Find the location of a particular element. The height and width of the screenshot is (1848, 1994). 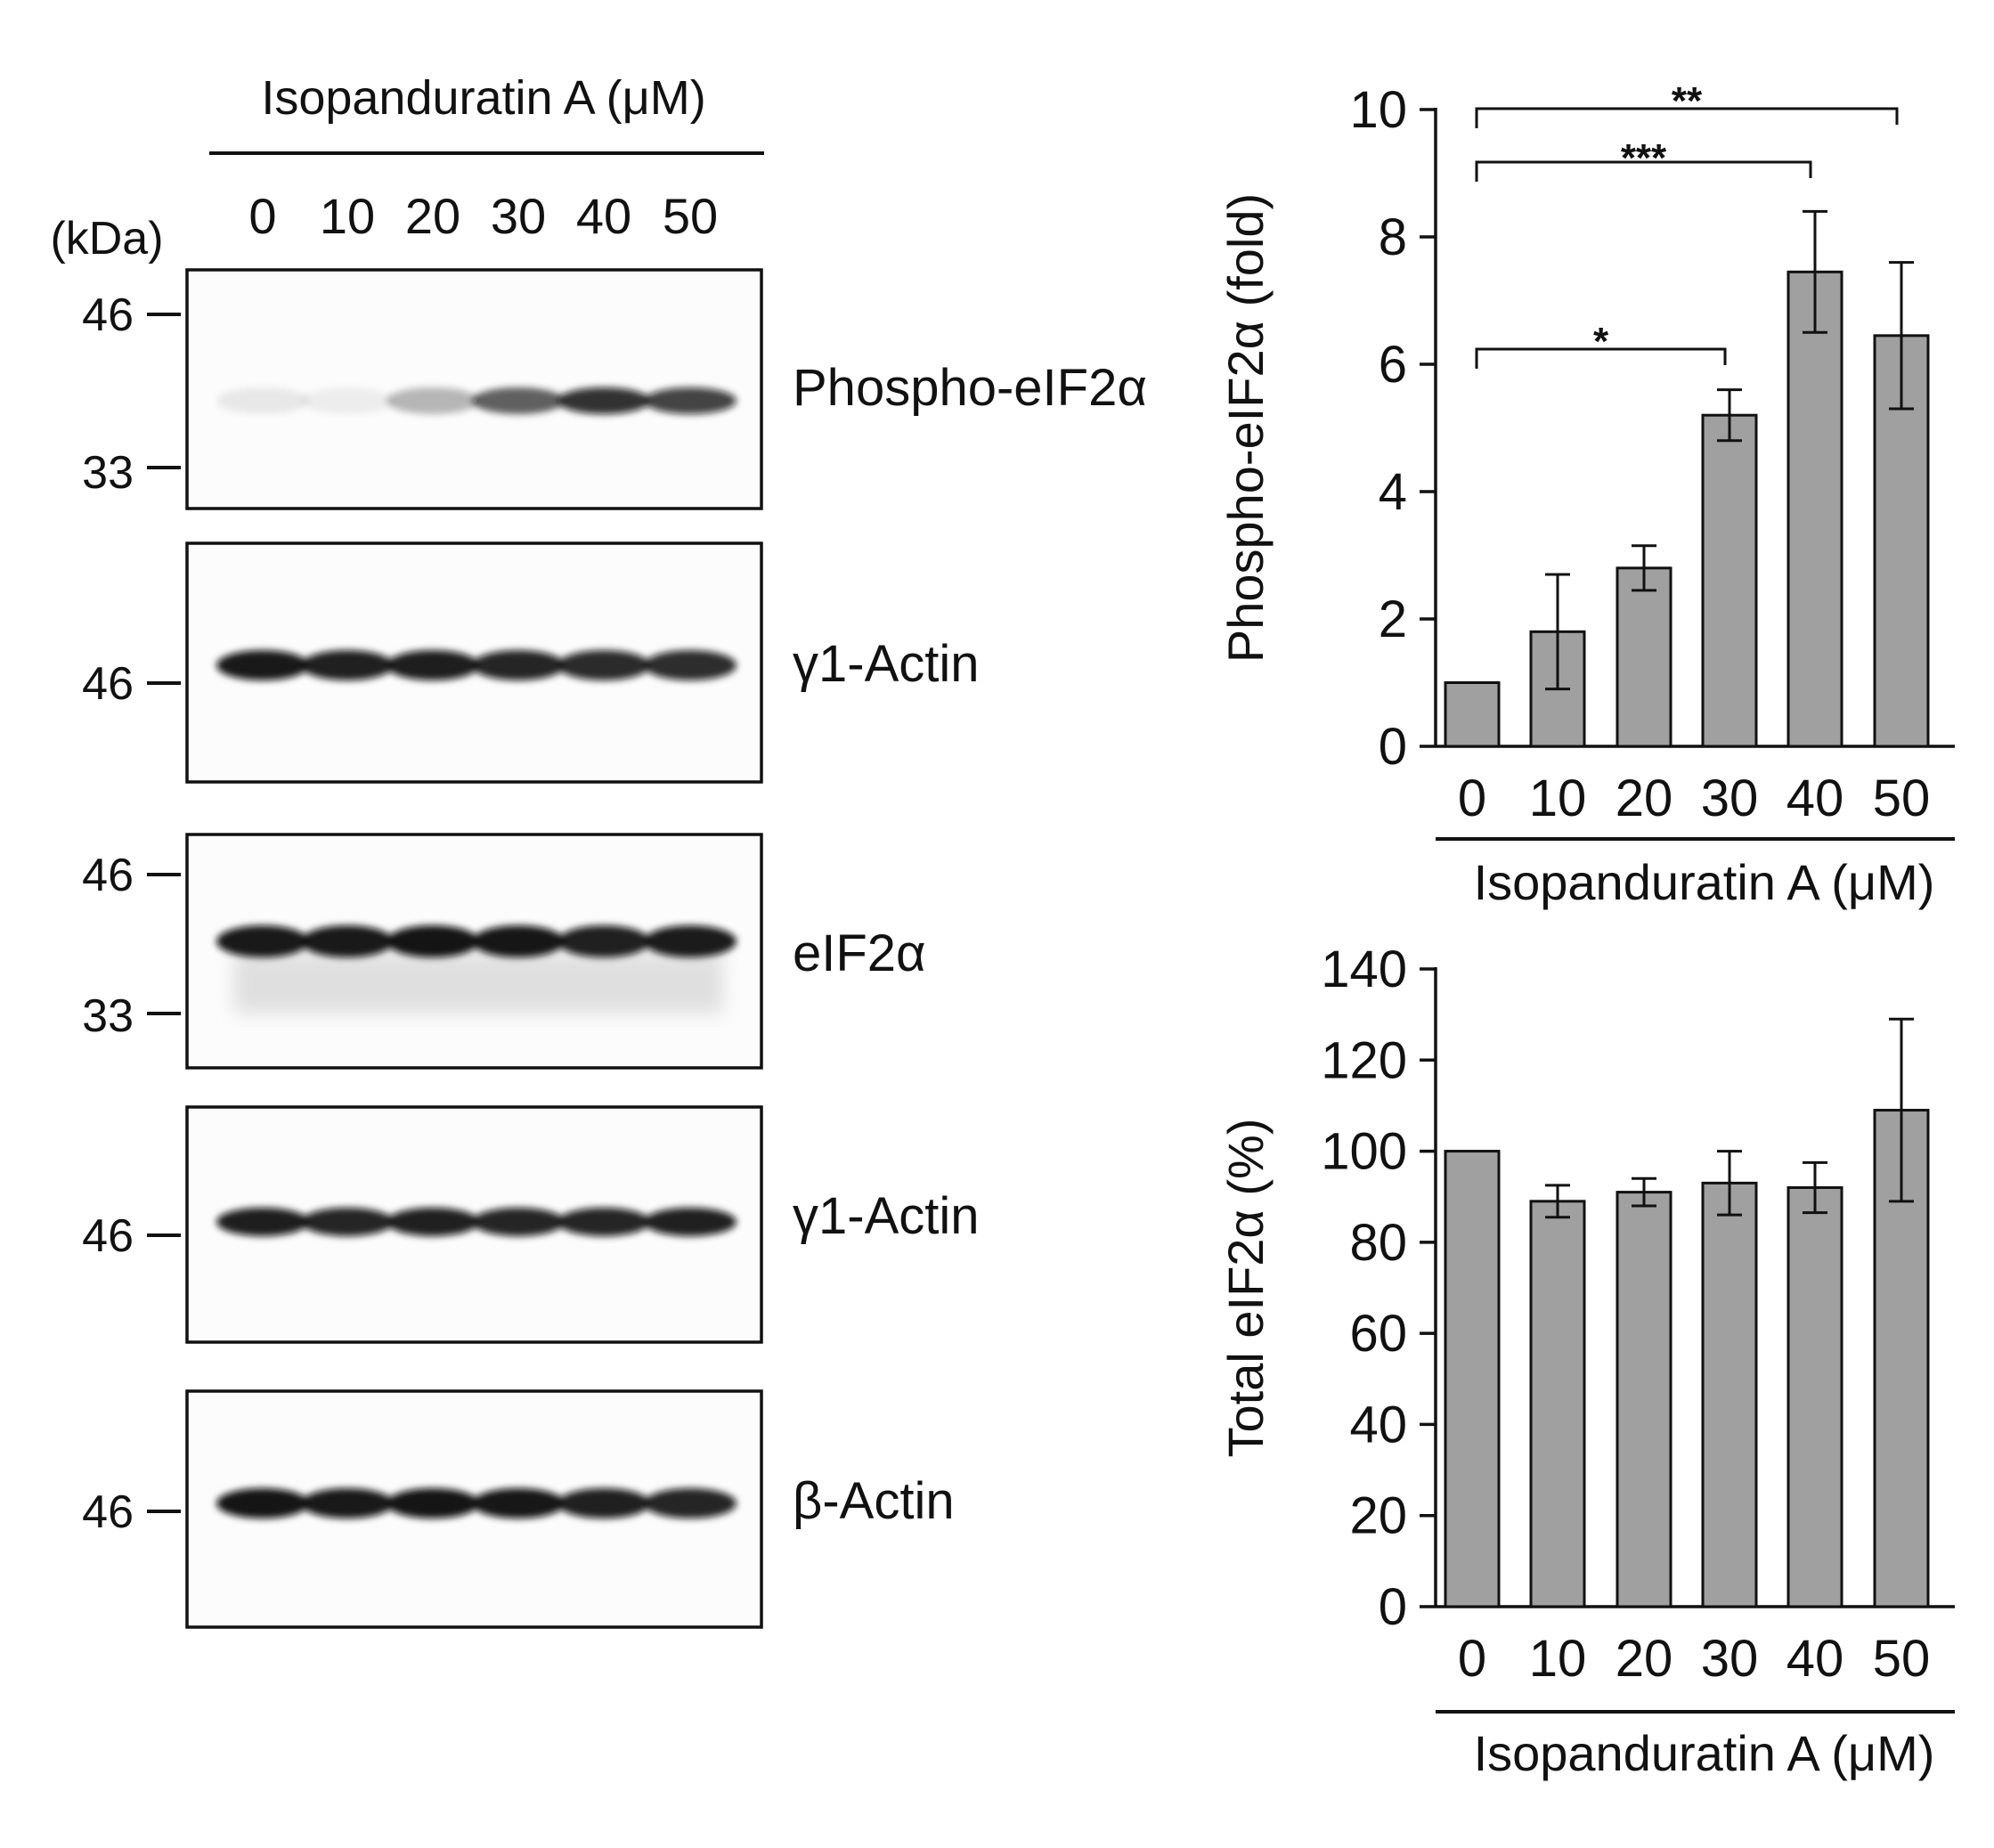

y-axis-label: Total eIF2α (%) is located at coordinates (1246, 1288).